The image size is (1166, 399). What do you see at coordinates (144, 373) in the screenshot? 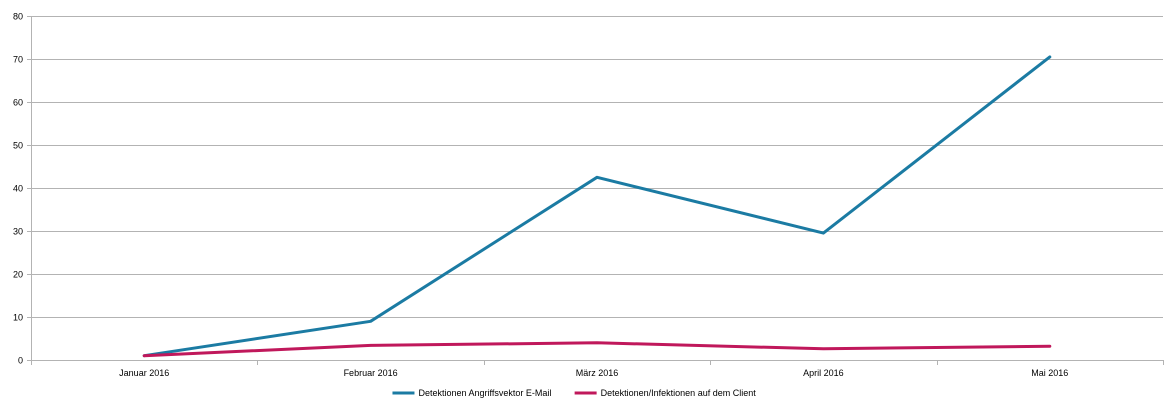
I see `x-tick-label: Januar 2016` at bounding box center [144, 373].